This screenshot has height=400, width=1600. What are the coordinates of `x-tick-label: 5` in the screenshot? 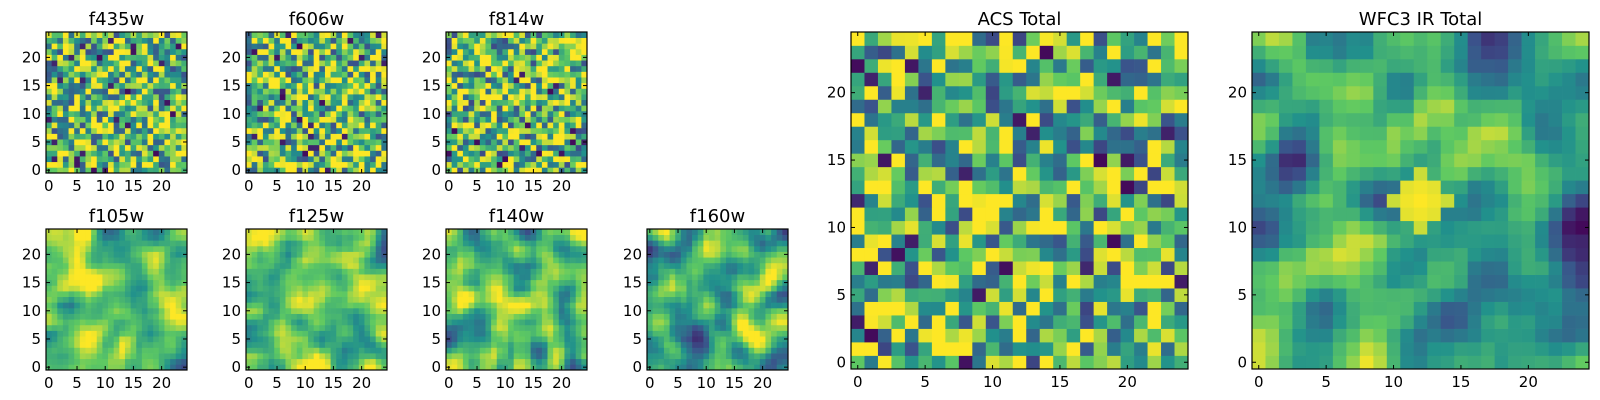 It's located at (477, 186).